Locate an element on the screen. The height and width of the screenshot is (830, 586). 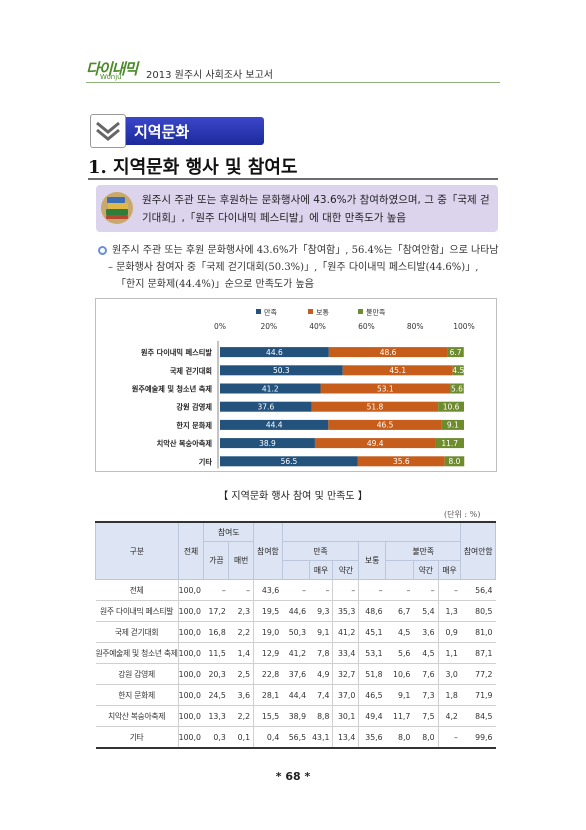
wonju-logo: 다이내믹 Wonju is located at coordinates (114, 71).